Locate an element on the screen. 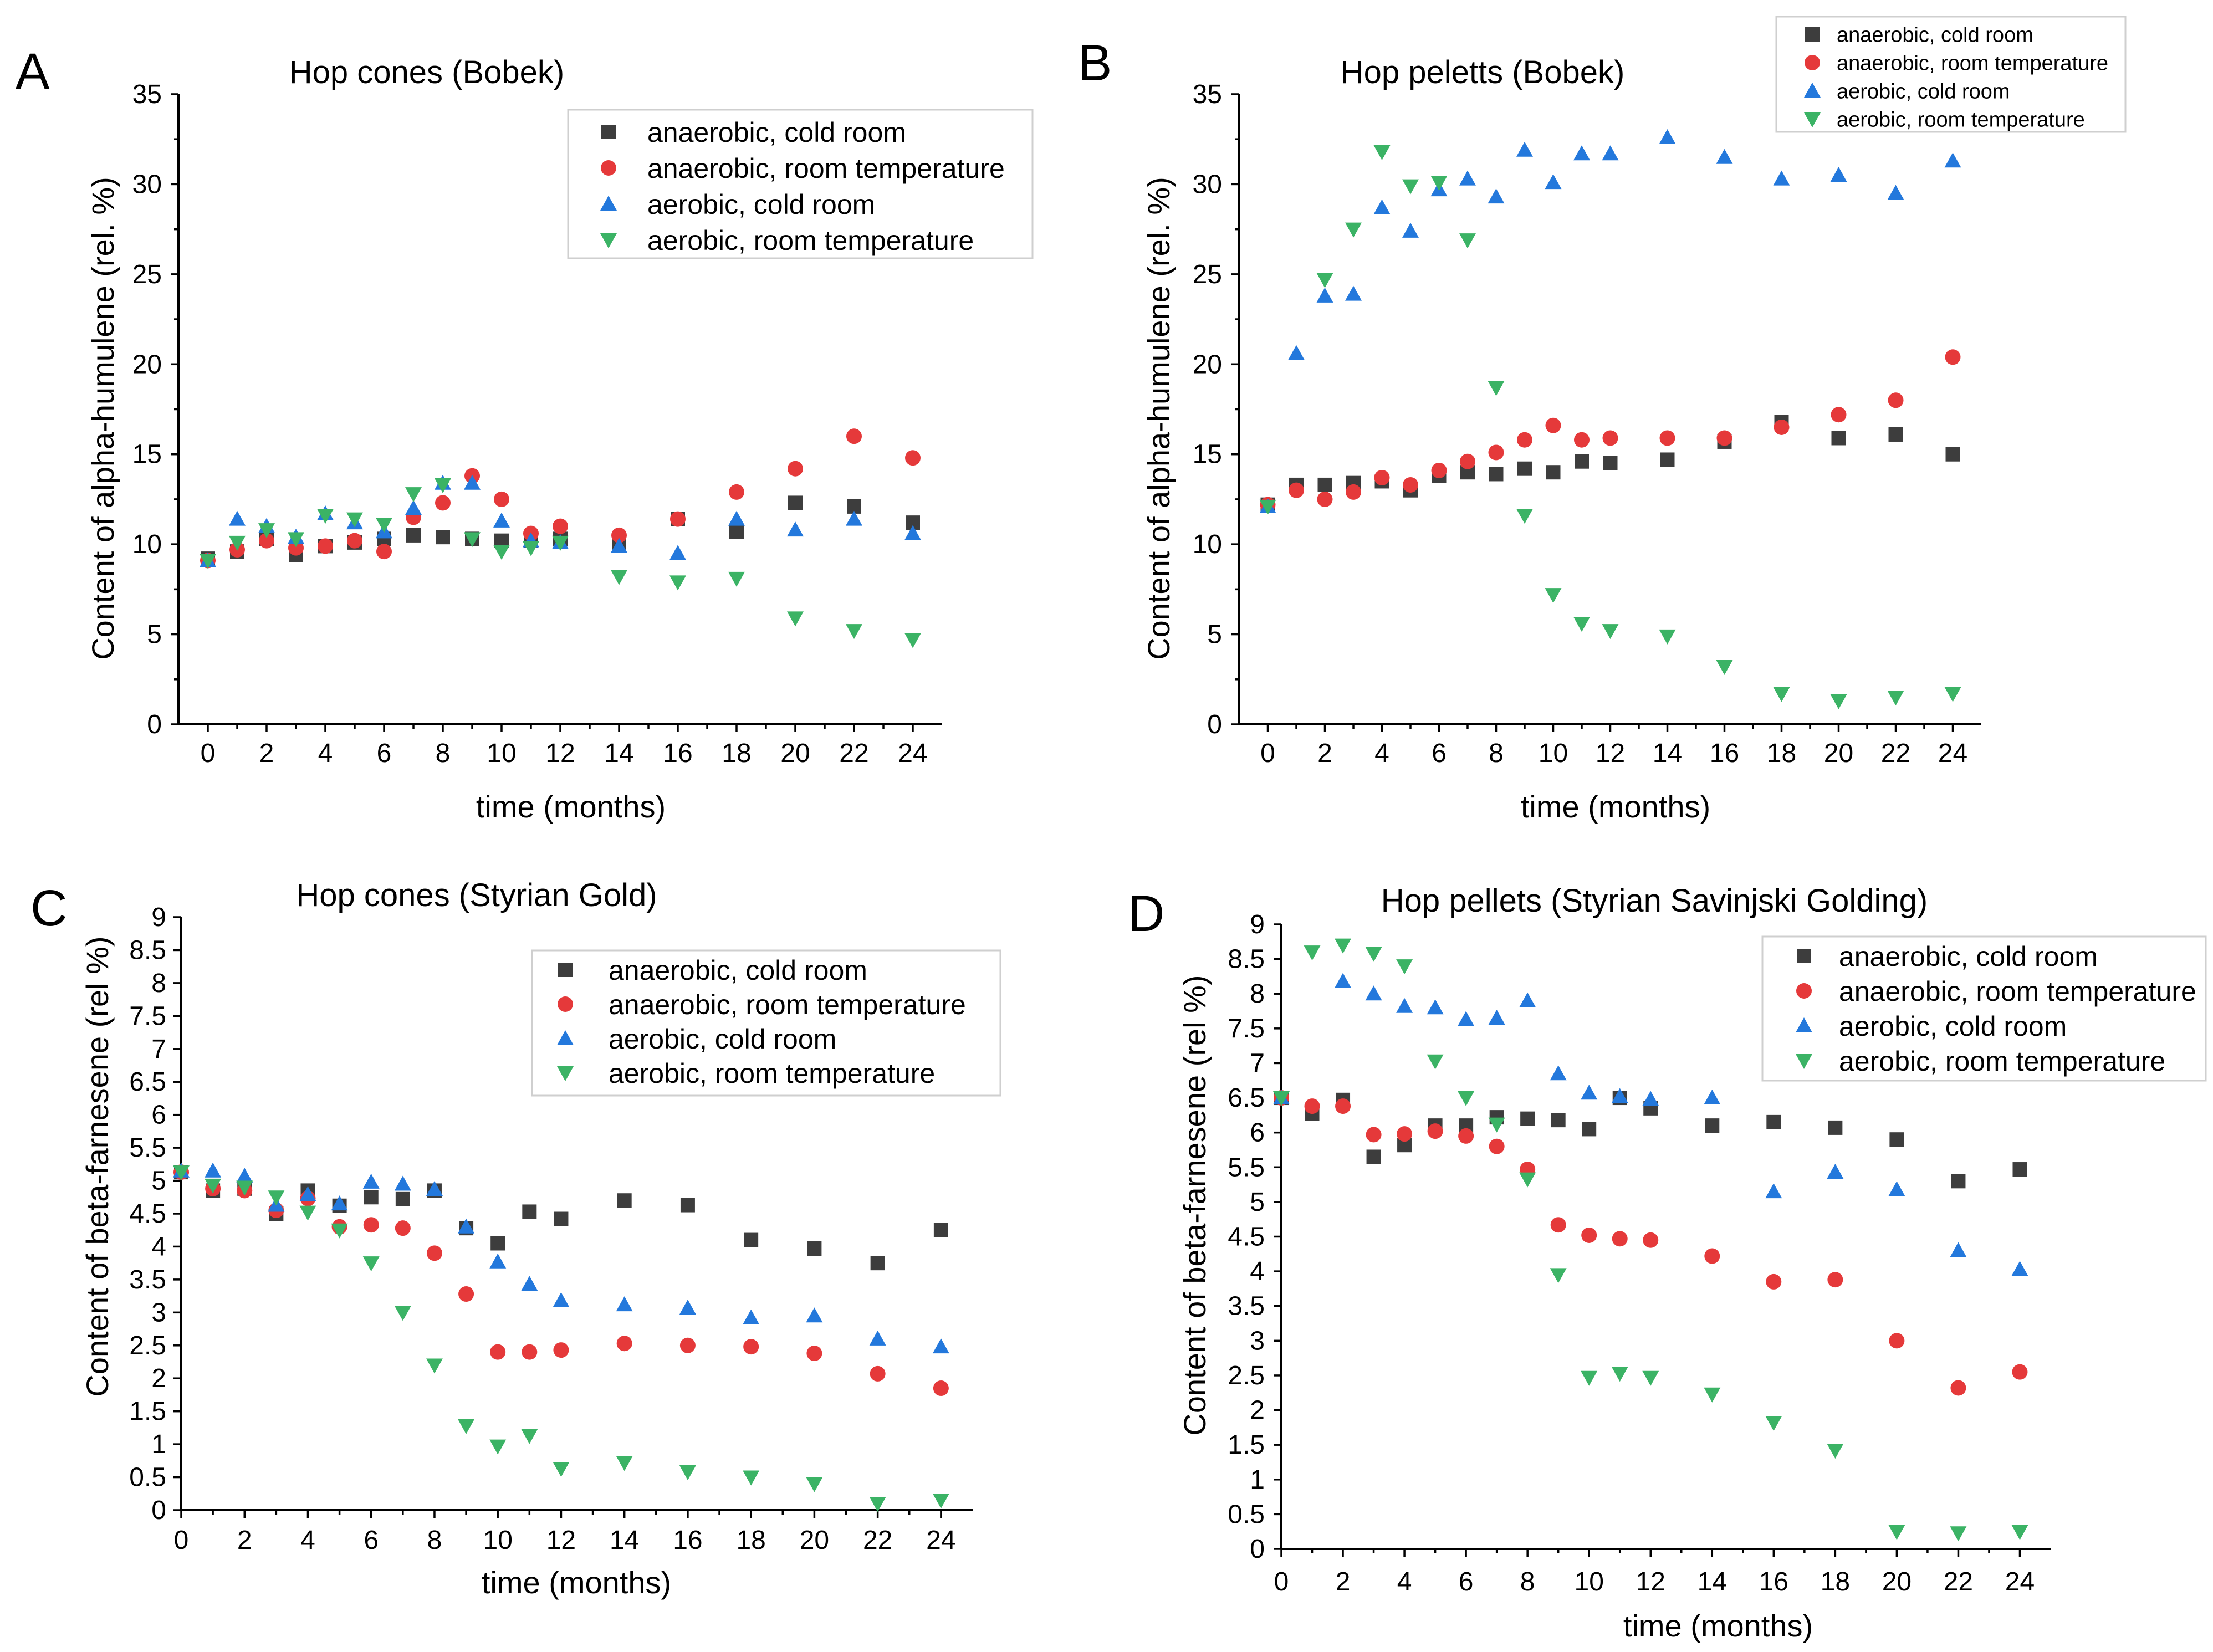 Image resolution: width=2213 pixels, height=1652 pixels. x-tick-label: 16 is located at coordinates (688, 1540).